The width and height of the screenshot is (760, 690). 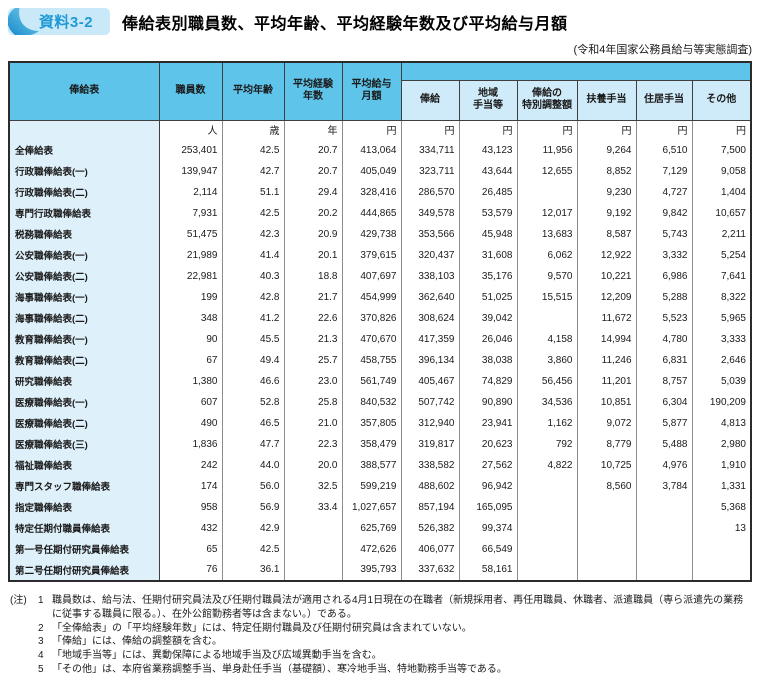 I want to click on cell-value: 338,582, so click(x=430, y=465).